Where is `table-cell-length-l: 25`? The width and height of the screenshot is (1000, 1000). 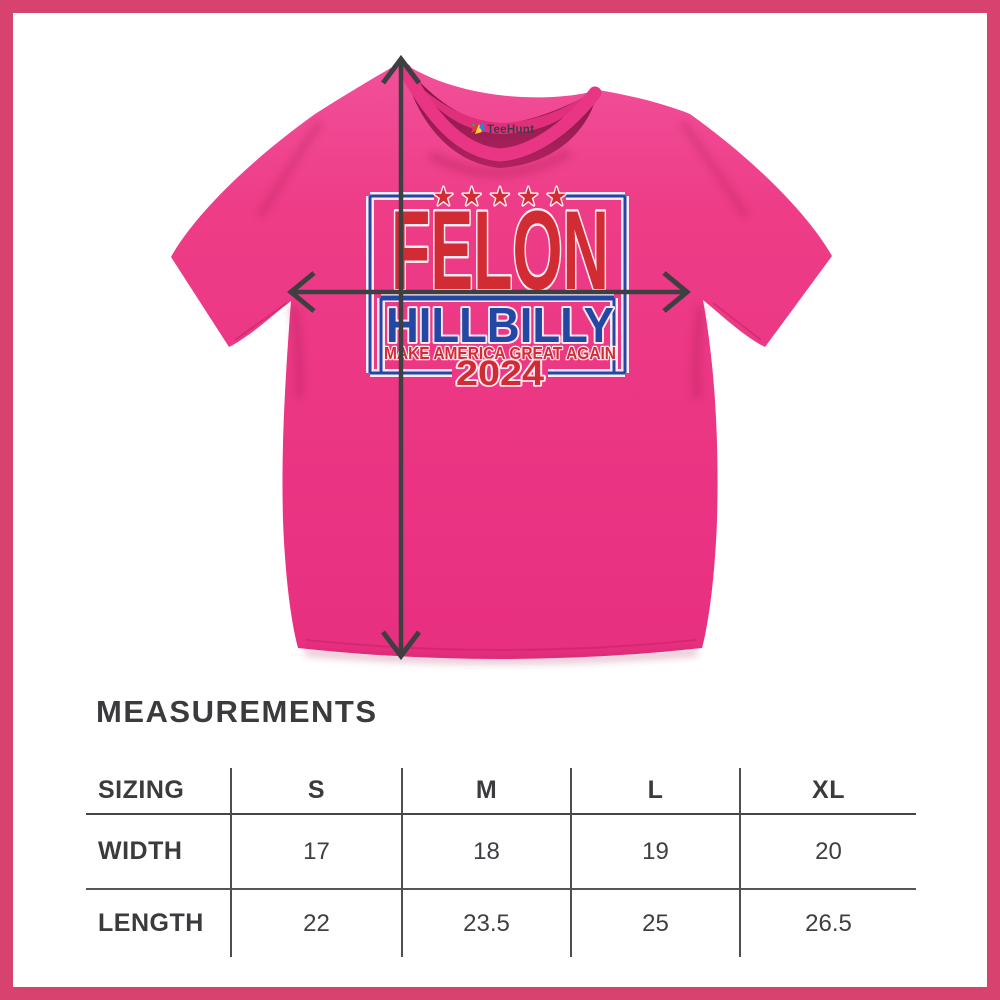 table-cell-length-l: 25 is located at coordinates (656, 923).